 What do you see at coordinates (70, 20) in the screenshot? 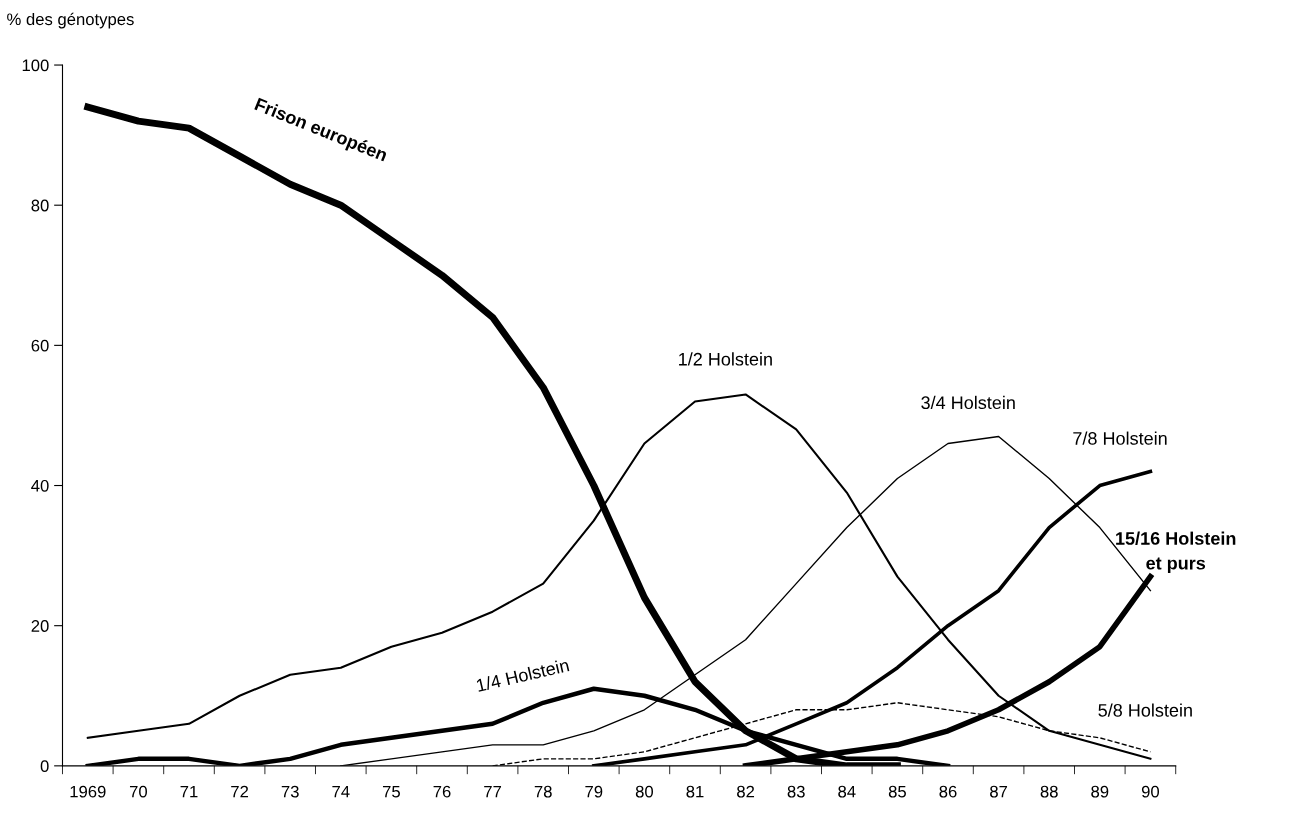
I see `y-axis-title: % des génotypes` at bounding box center [70, 20].